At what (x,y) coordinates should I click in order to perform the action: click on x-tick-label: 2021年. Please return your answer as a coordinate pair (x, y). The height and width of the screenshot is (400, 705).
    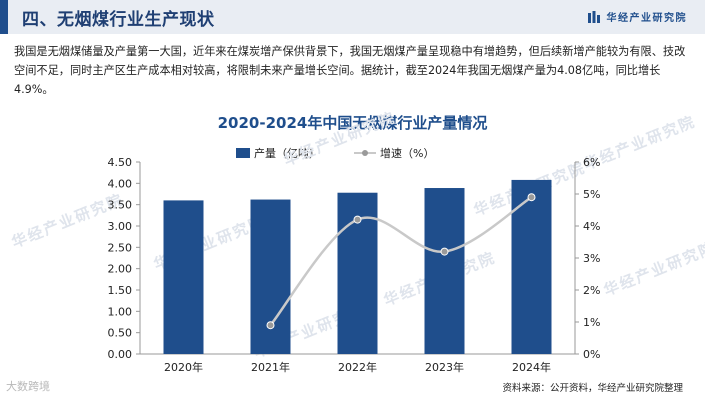
    Looking at the image, I should click on (270, 367).